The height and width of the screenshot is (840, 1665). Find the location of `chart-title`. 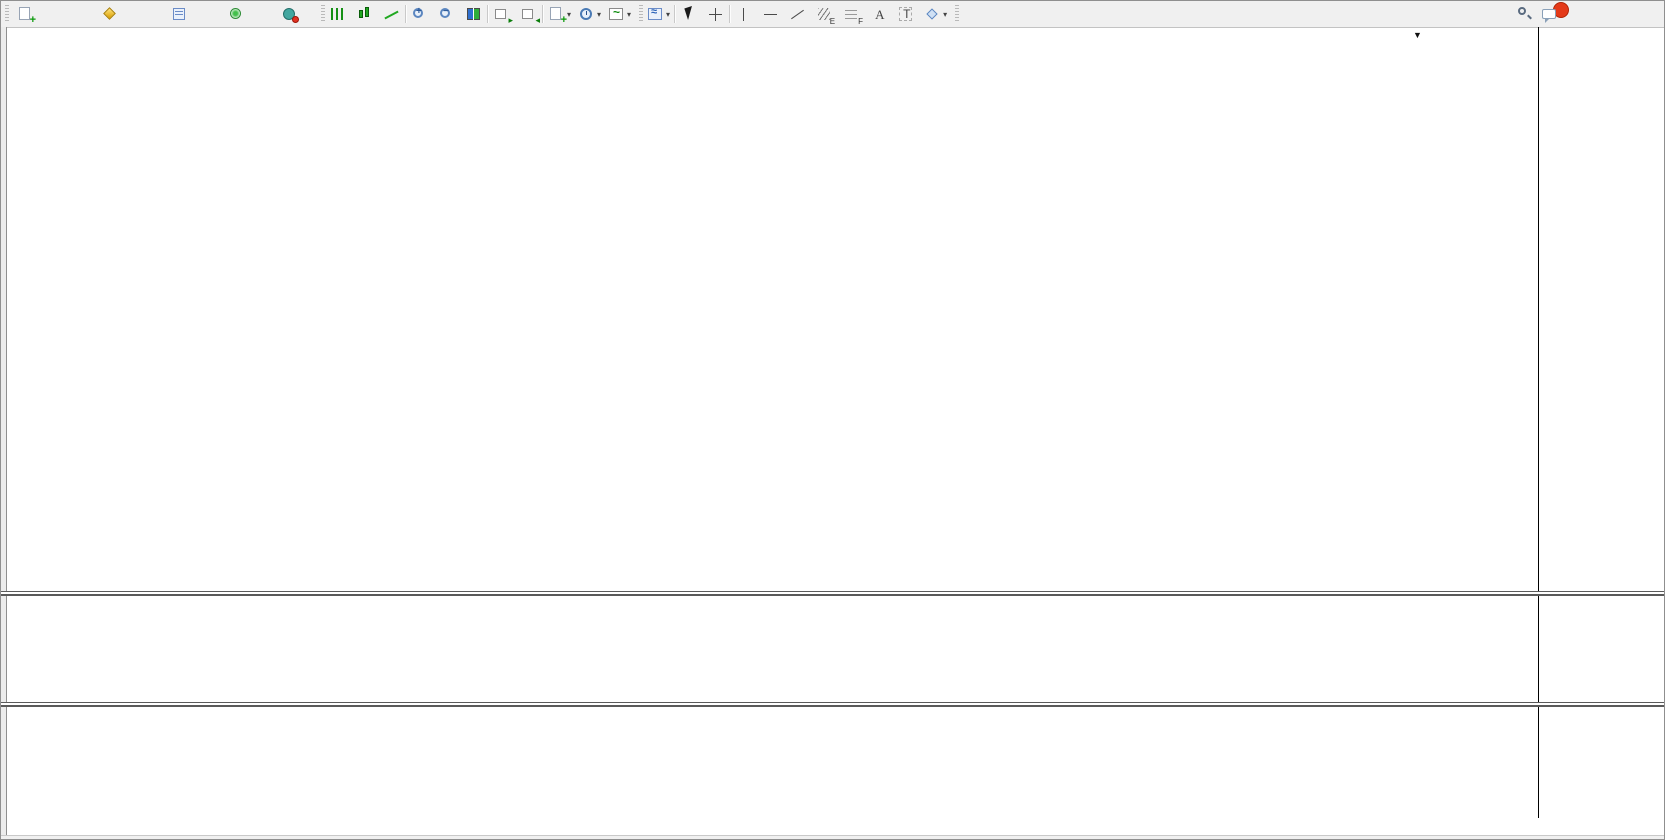

chart-title is located at coordinates (15, 37).